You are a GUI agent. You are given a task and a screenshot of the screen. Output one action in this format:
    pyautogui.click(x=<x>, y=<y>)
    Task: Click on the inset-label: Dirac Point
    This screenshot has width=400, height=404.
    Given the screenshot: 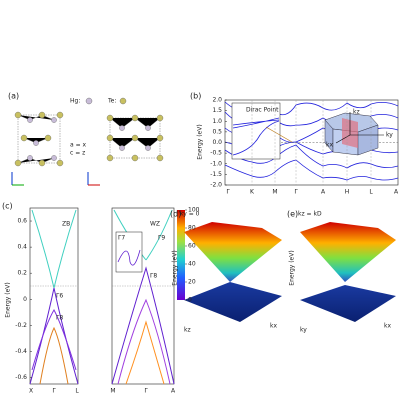 What is the action you would take?
    pyautogui.click(x=262, y=110)
    